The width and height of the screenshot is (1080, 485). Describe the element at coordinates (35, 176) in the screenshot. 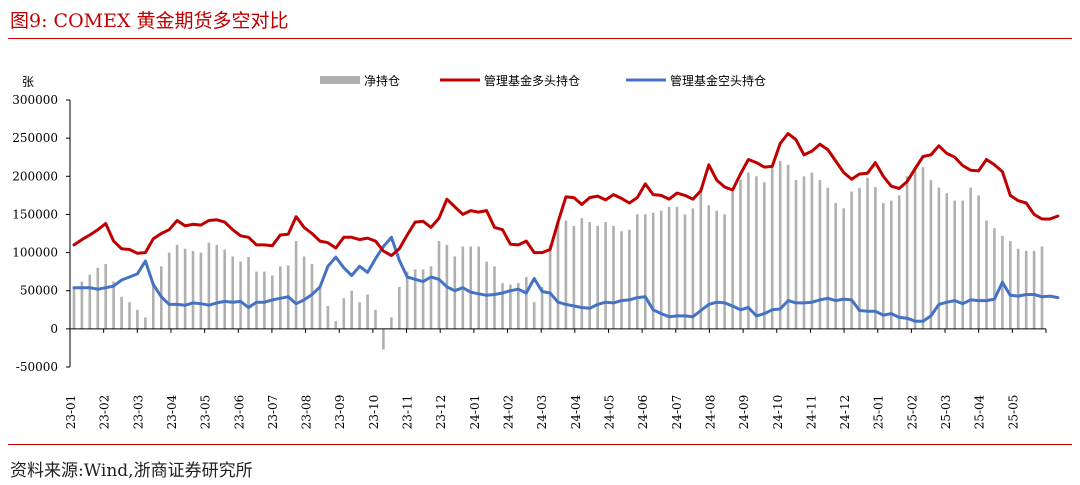

I see `y-tick-label-5: 200000` at that location.